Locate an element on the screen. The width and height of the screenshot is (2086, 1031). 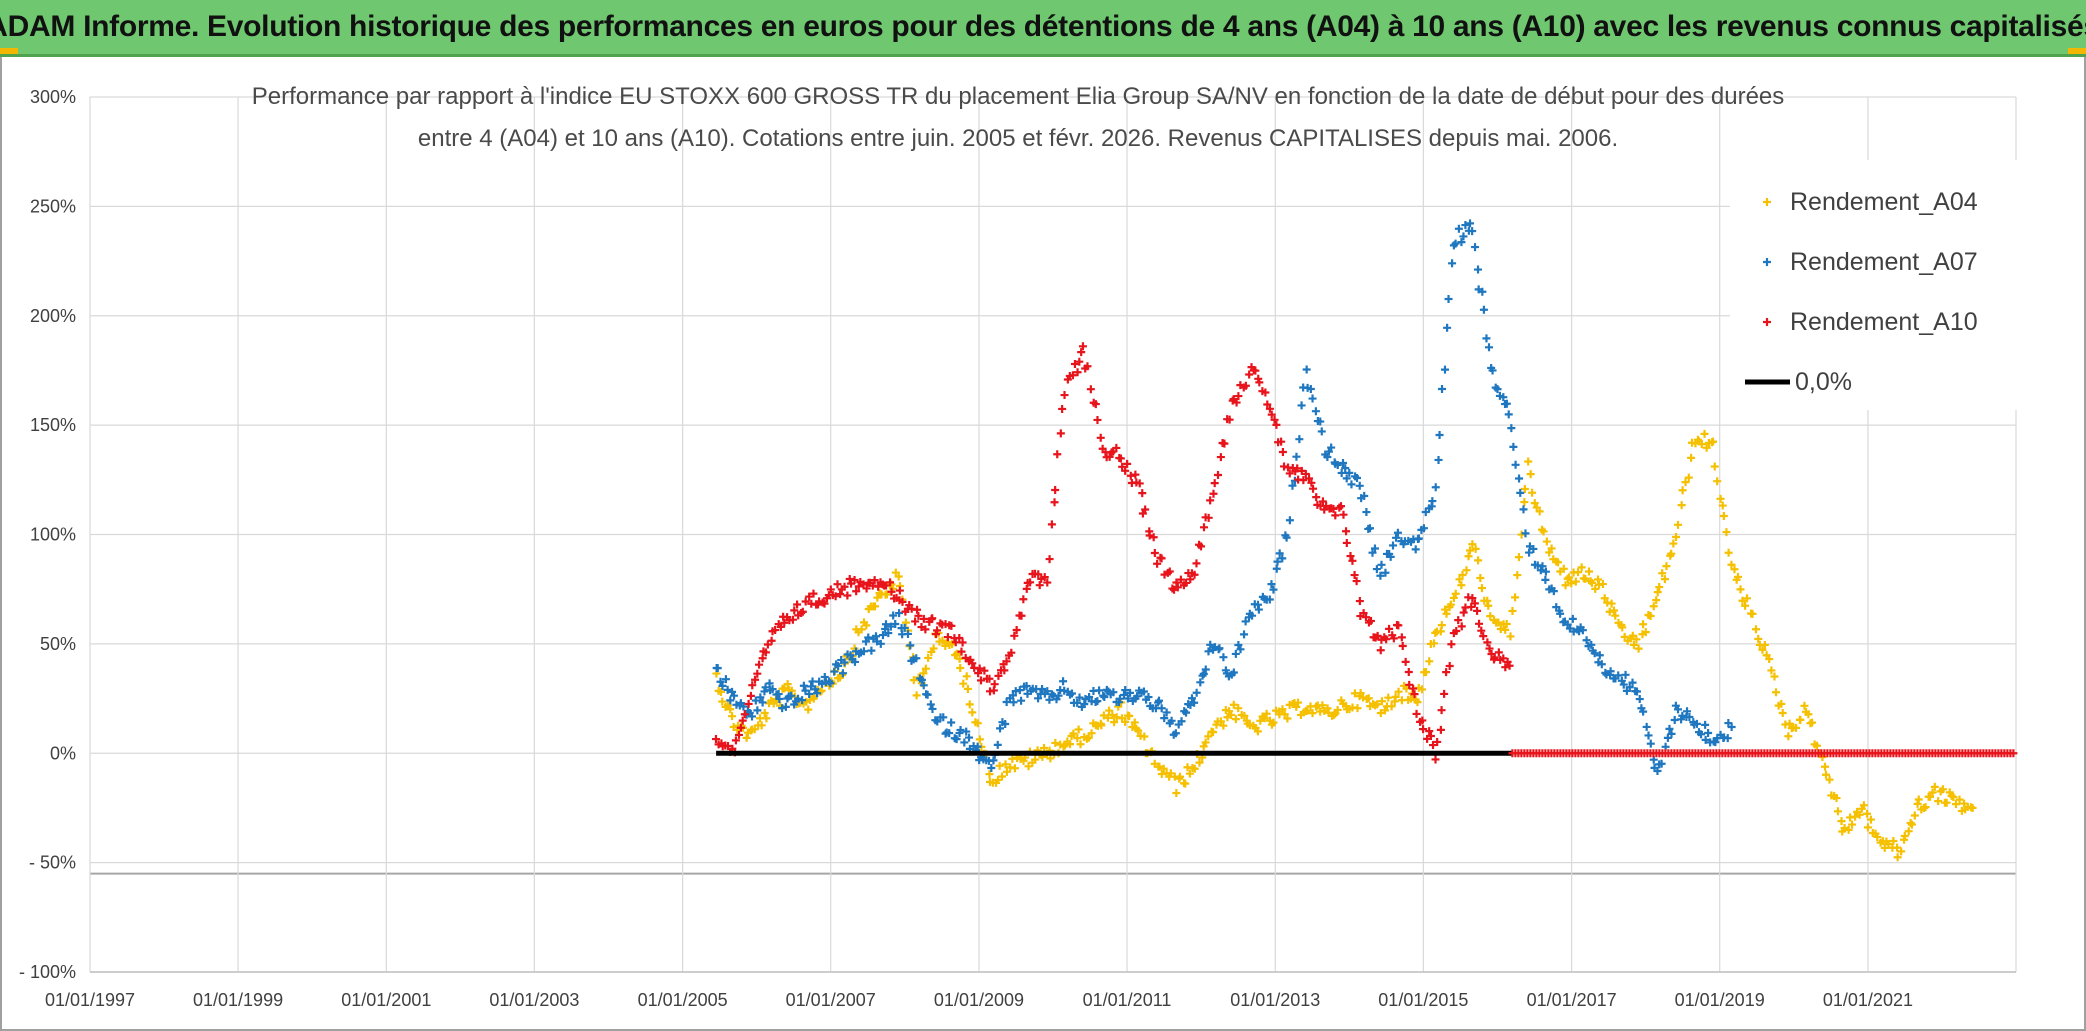
x-tick-label: 01/01/2017 is located at coordinates (1572, 1000).